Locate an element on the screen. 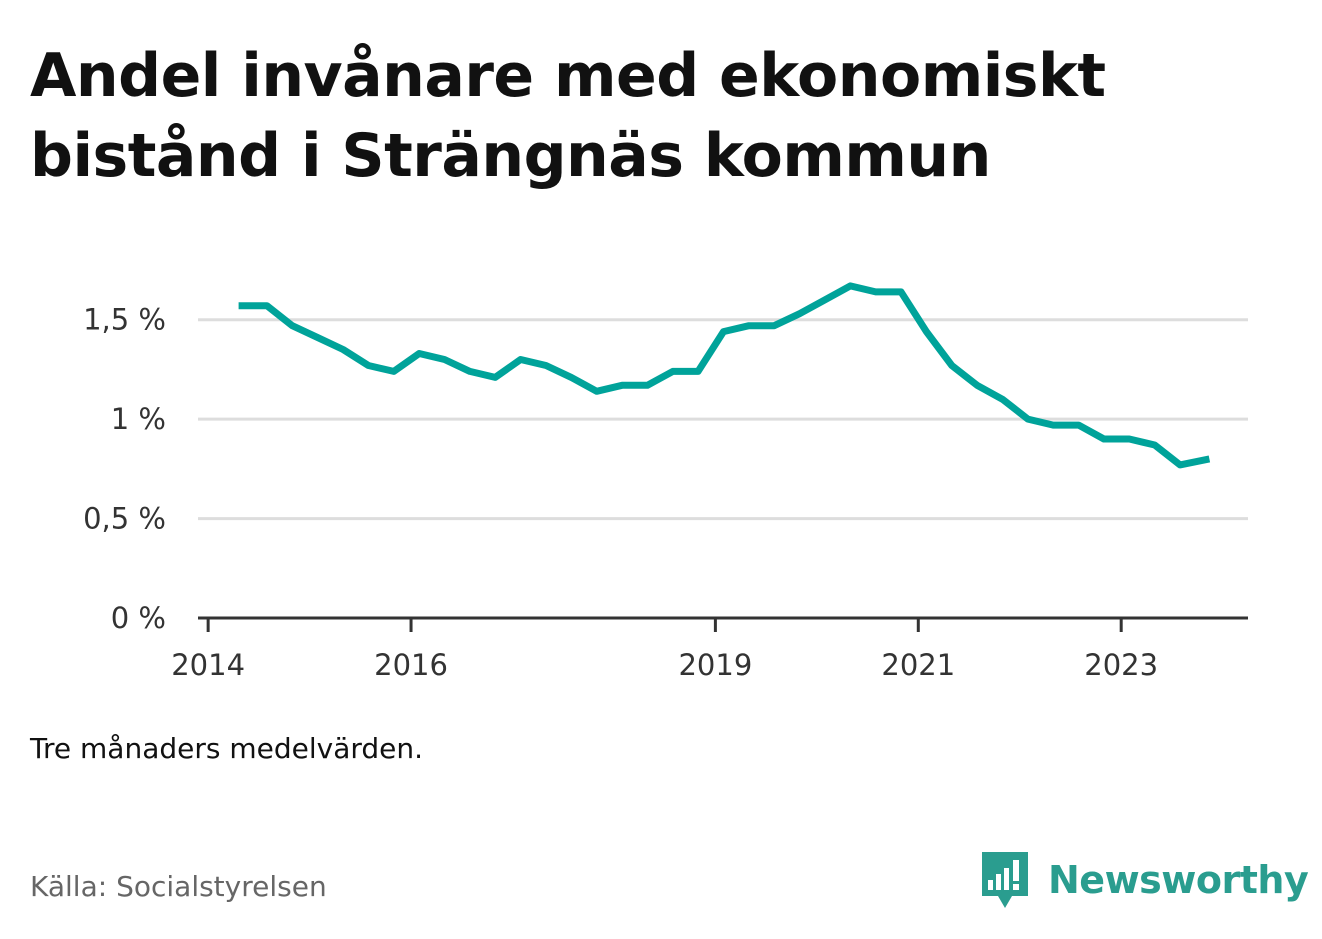 This screenshot has width=1322, height=939. x-tick-label: 2014 is located at coordinates (208, 665).